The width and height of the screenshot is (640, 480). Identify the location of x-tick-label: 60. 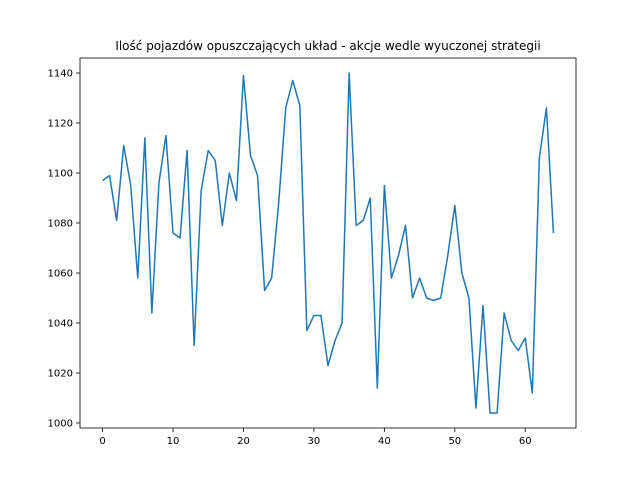
(525, 441).